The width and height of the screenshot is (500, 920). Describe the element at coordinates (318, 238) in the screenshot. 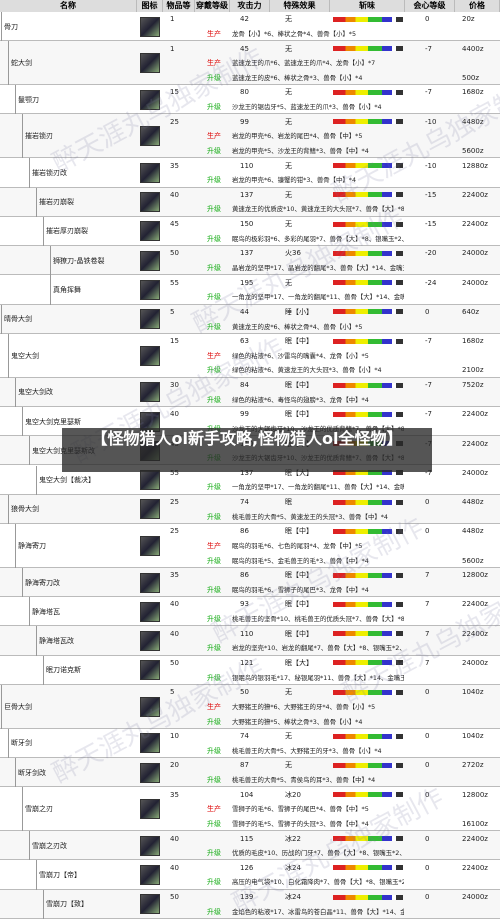

I see `material-text: 眠鸟的极彩羽*6、多彩的尾羽*7、兽骨【大】*8、银嘴玉*2、岩龙的尾巴*4` at that location.